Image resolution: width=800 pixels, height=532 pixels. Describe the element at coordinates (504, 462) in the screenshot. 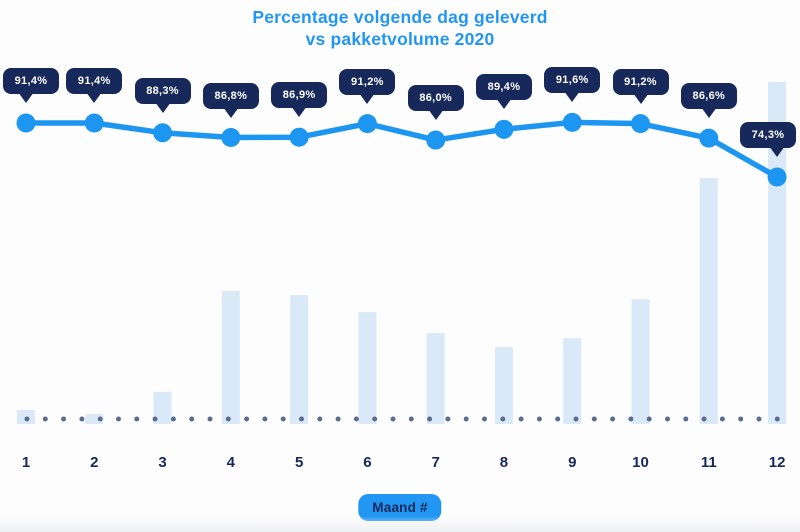

I see `x-axis-label: 8` at that location.